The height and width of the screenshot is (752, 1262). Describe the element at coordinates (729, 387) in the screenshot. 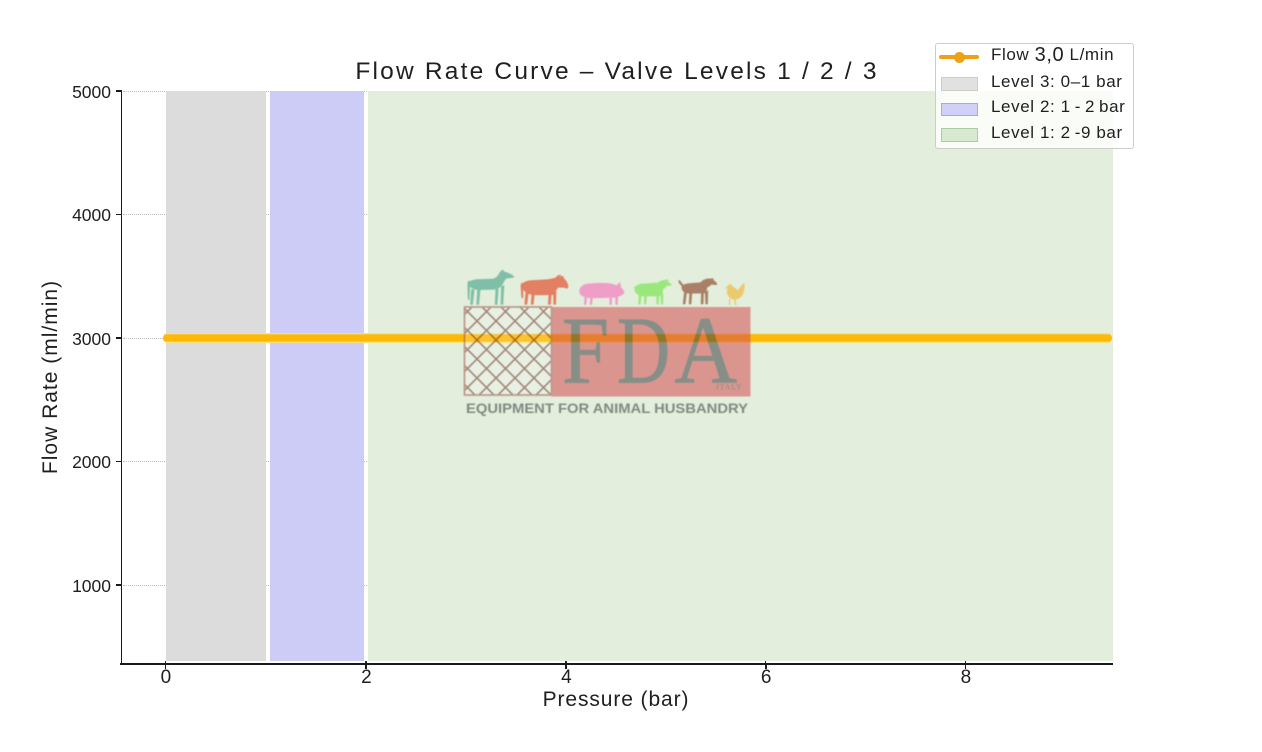

I see `svg-text: ITALY` at that location.